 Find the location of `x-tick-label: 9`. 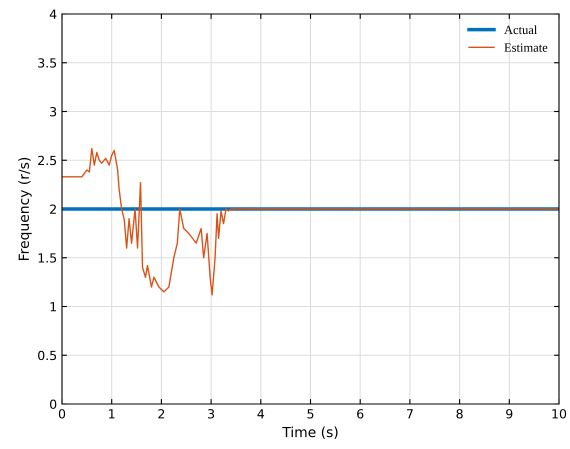

x-tick-label: 9 is located at coordinates (509, 414).